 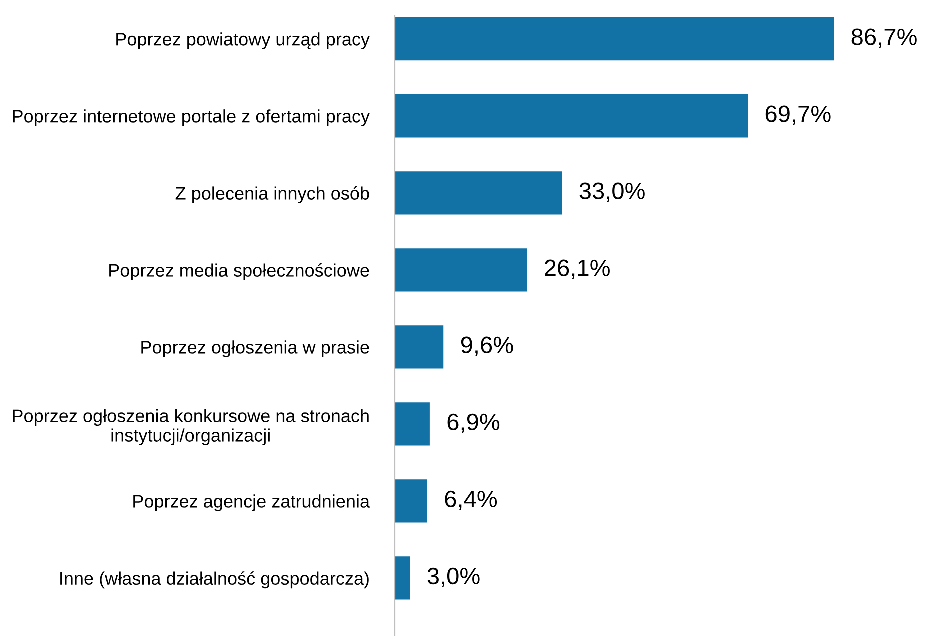 What do you see at coordinates (454, 578) in the screenshot?
I see `data-label: 3,0%` at bounding box center [454, 578].